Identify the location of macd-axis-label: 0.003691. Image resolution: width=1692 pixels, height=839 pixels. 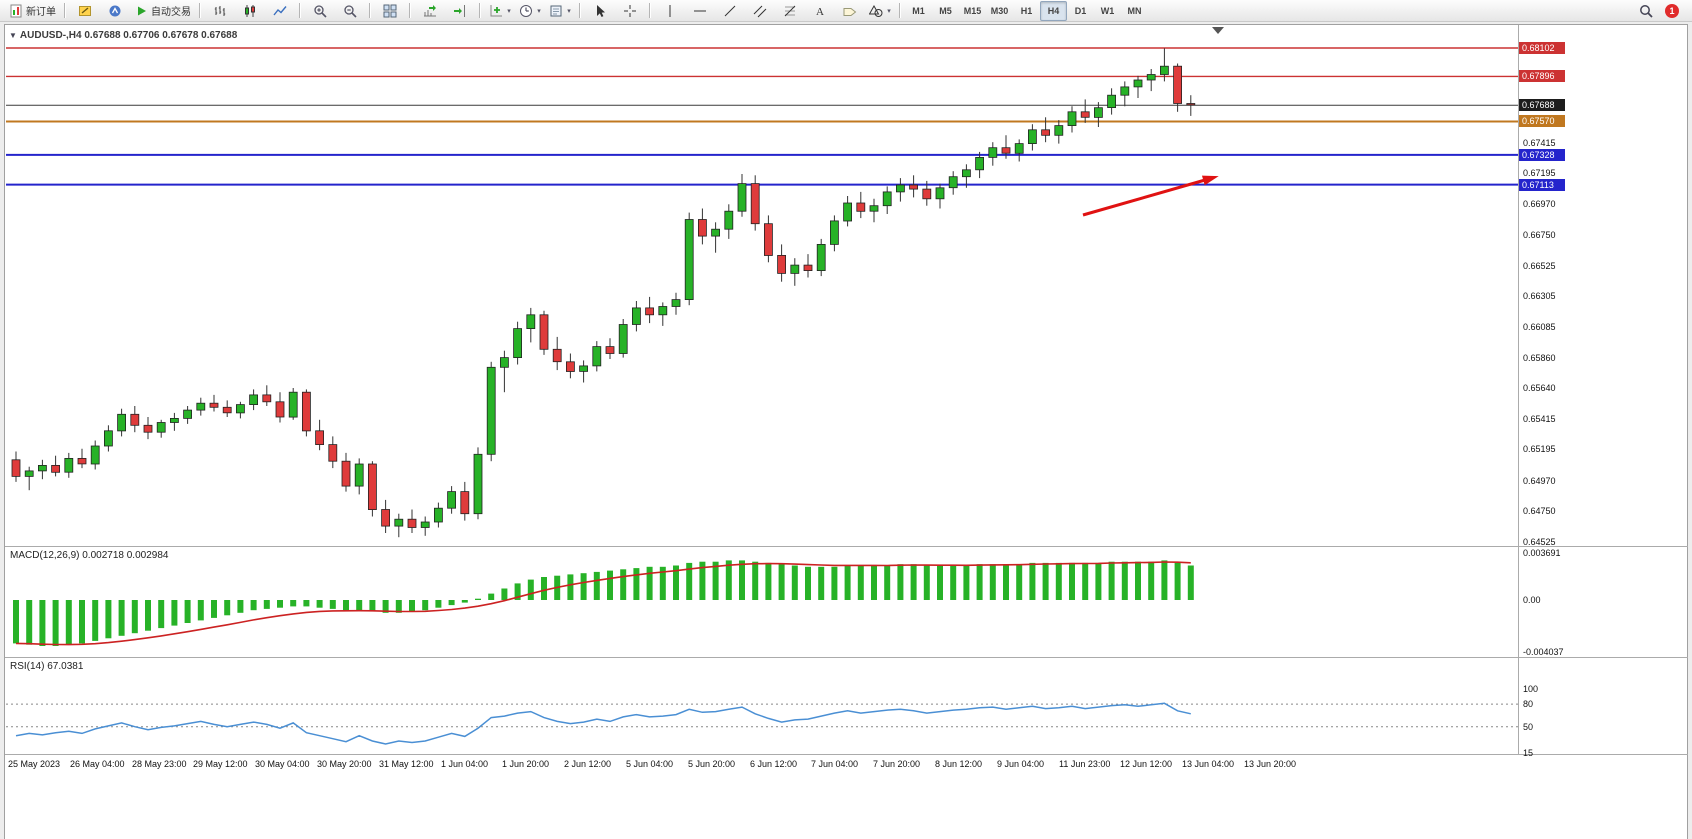
(1542, 553).